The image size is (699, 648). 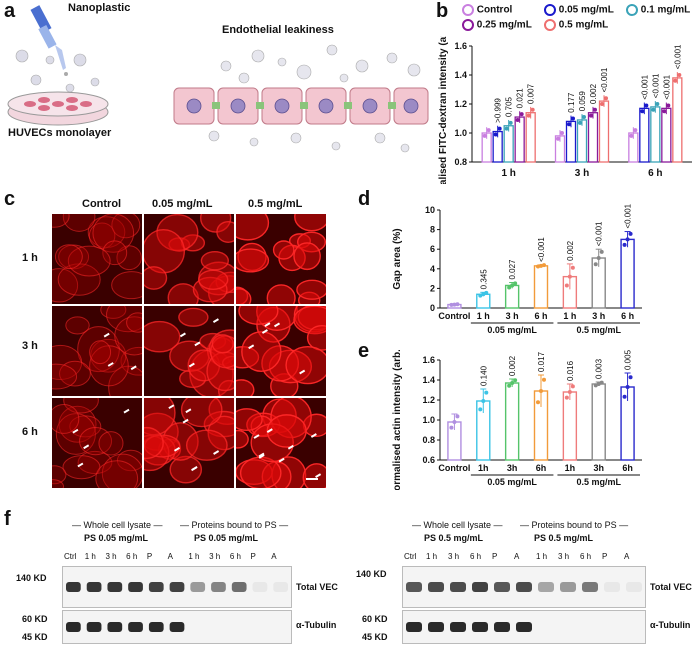 I want to click on endothelial-leakiness-label: Endothelial leakiness, so click(x=278, y=30).